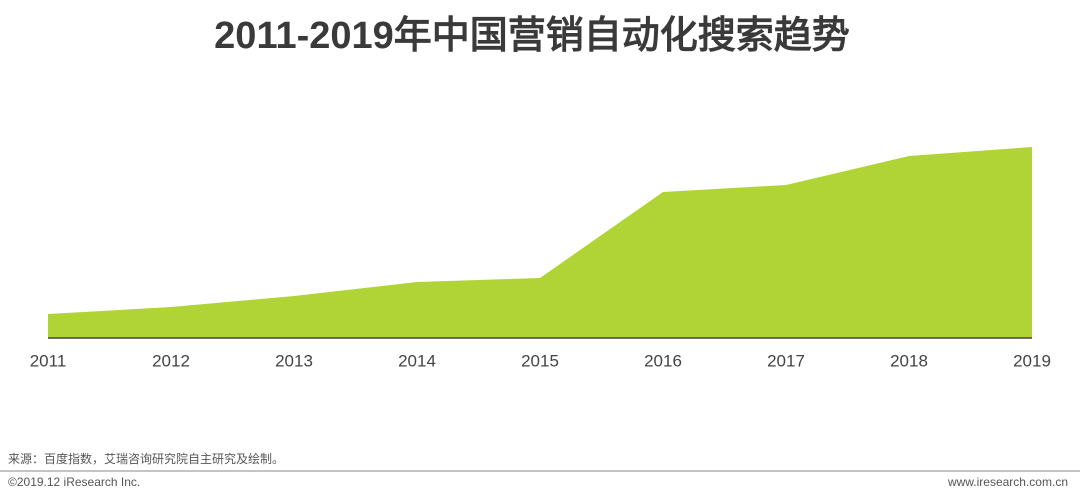  I want to click on x-tick-label: 2018, so click(909, 360).